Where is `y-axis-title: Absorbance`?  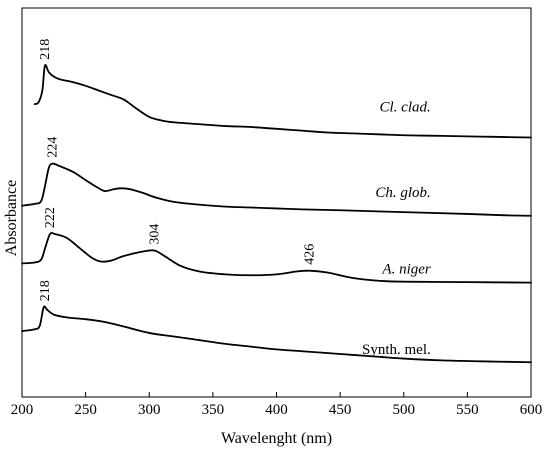
y-axis-title: Absorbance is located at coordinates (11, 218).